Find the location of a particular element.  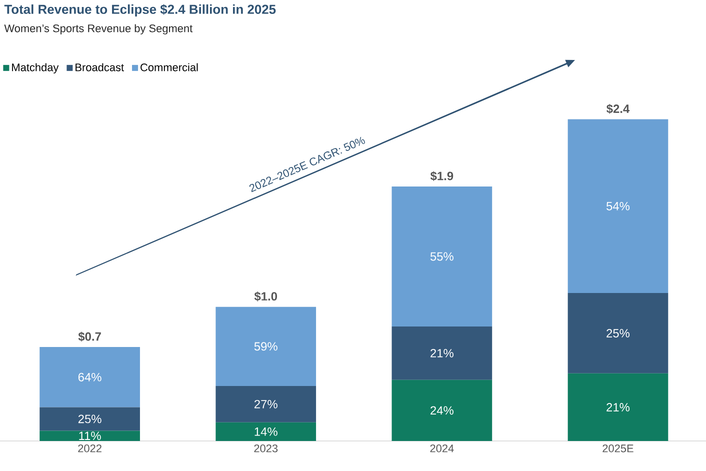

annotation: 59% is located at coordinates (266, 346).